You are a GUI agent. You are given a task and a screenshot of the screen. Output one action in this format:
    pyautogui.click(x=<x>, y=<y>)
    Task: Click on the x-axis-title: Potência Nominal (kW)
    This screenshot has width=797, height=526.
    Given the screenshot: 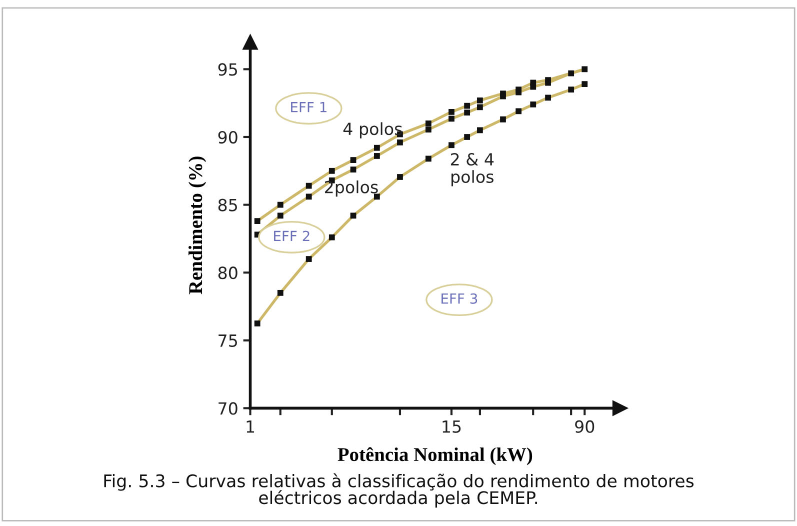 What is the action you would take?
    pyautogui.click(x=435, y=456)
    